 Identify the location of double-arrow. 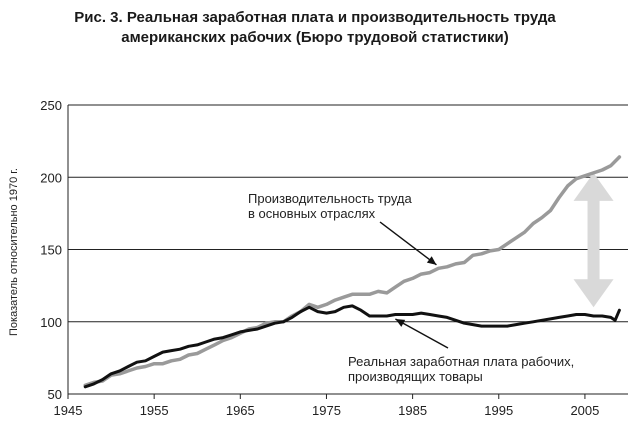
(593, 240).